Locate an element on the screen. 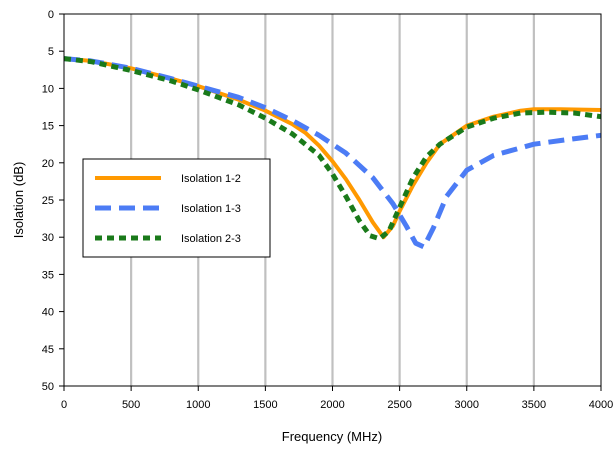  x-tick-label: 1500 is located at coordinates (265, 405).